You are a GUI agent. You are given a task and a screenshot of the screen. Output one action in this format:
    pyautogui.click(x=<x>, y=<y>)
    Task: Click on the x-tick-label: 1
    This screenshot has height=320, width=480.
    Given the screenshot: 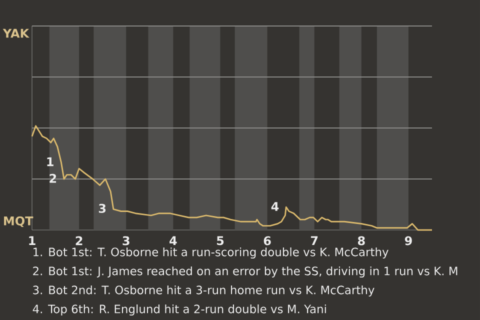 What is the action you would take?
    pyautogui.click(x=32, y=240)
    